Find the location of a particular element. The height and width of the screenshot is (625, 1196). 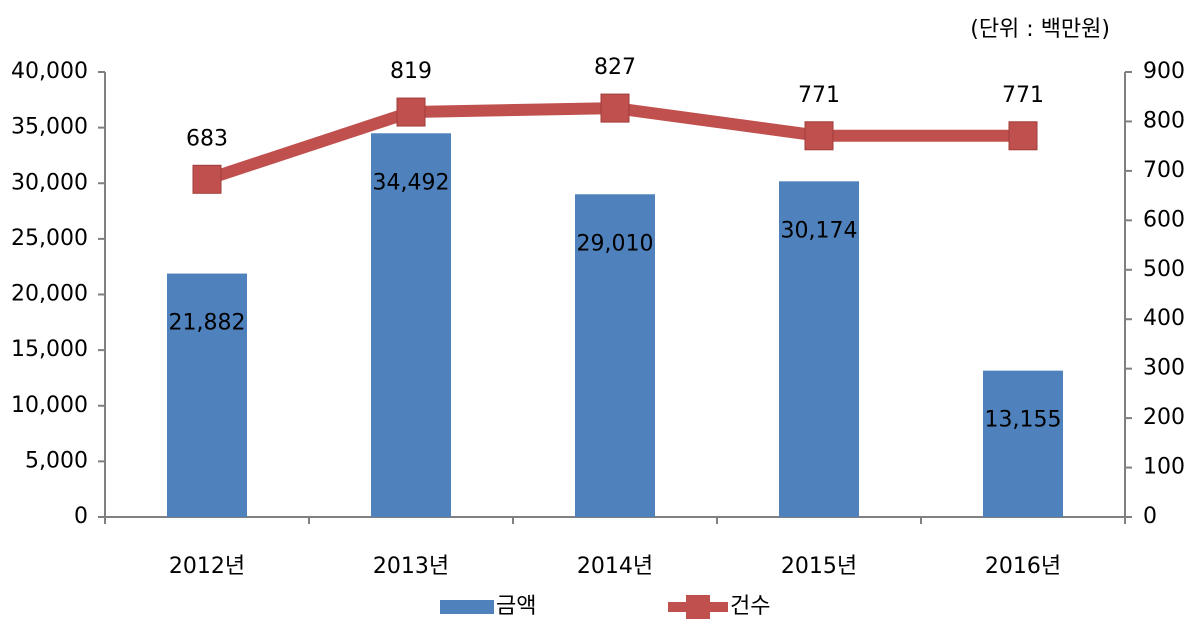

y2-tick-label: 100 is located at coordinates (1164, 467).